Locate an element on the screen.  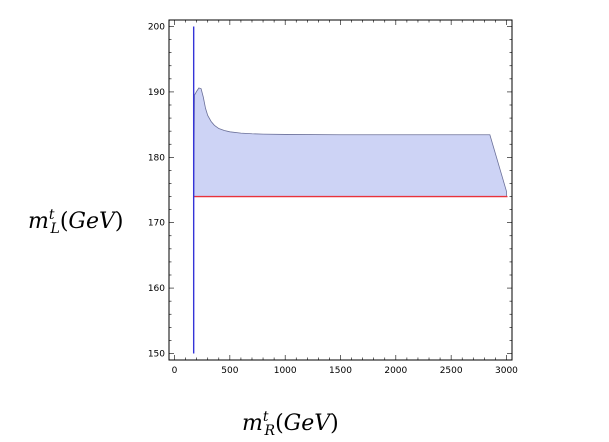
y-axis-label: mt L(GeV) is located at coordinates (75, 222).